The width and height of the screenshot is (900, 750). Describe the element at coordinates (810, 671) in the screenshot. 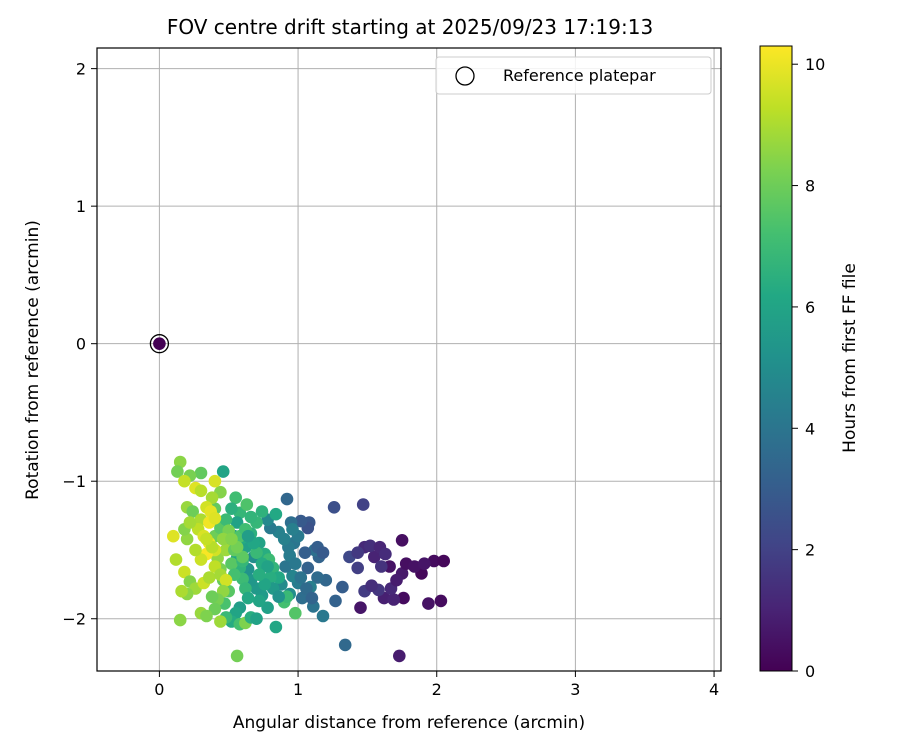

I see `colorbar-tick-label: 0` at that location.